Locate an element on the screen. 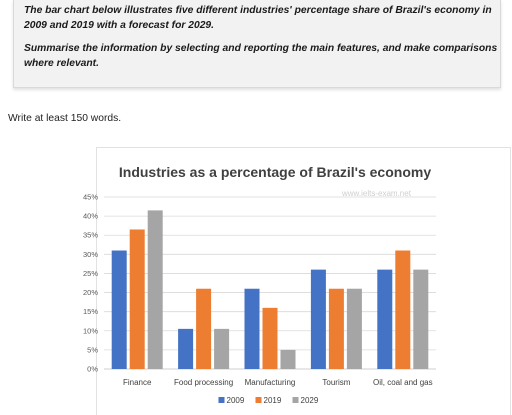 Image resolution: width=512 pixels, height=415 pixels. legend-swatch-2019 is located at coordinates (258, 400).